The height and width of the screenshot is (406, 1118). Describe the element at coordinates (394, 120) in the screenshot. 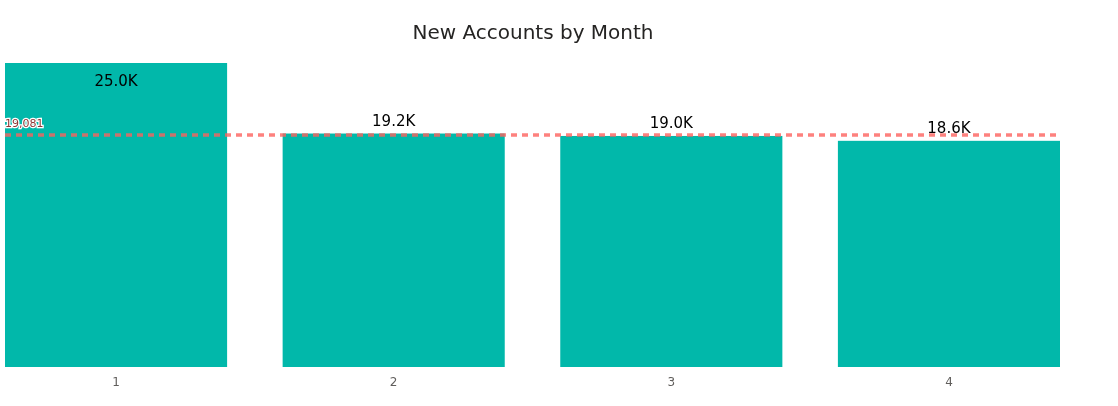

I see `data-label: 19.2K` at that location.